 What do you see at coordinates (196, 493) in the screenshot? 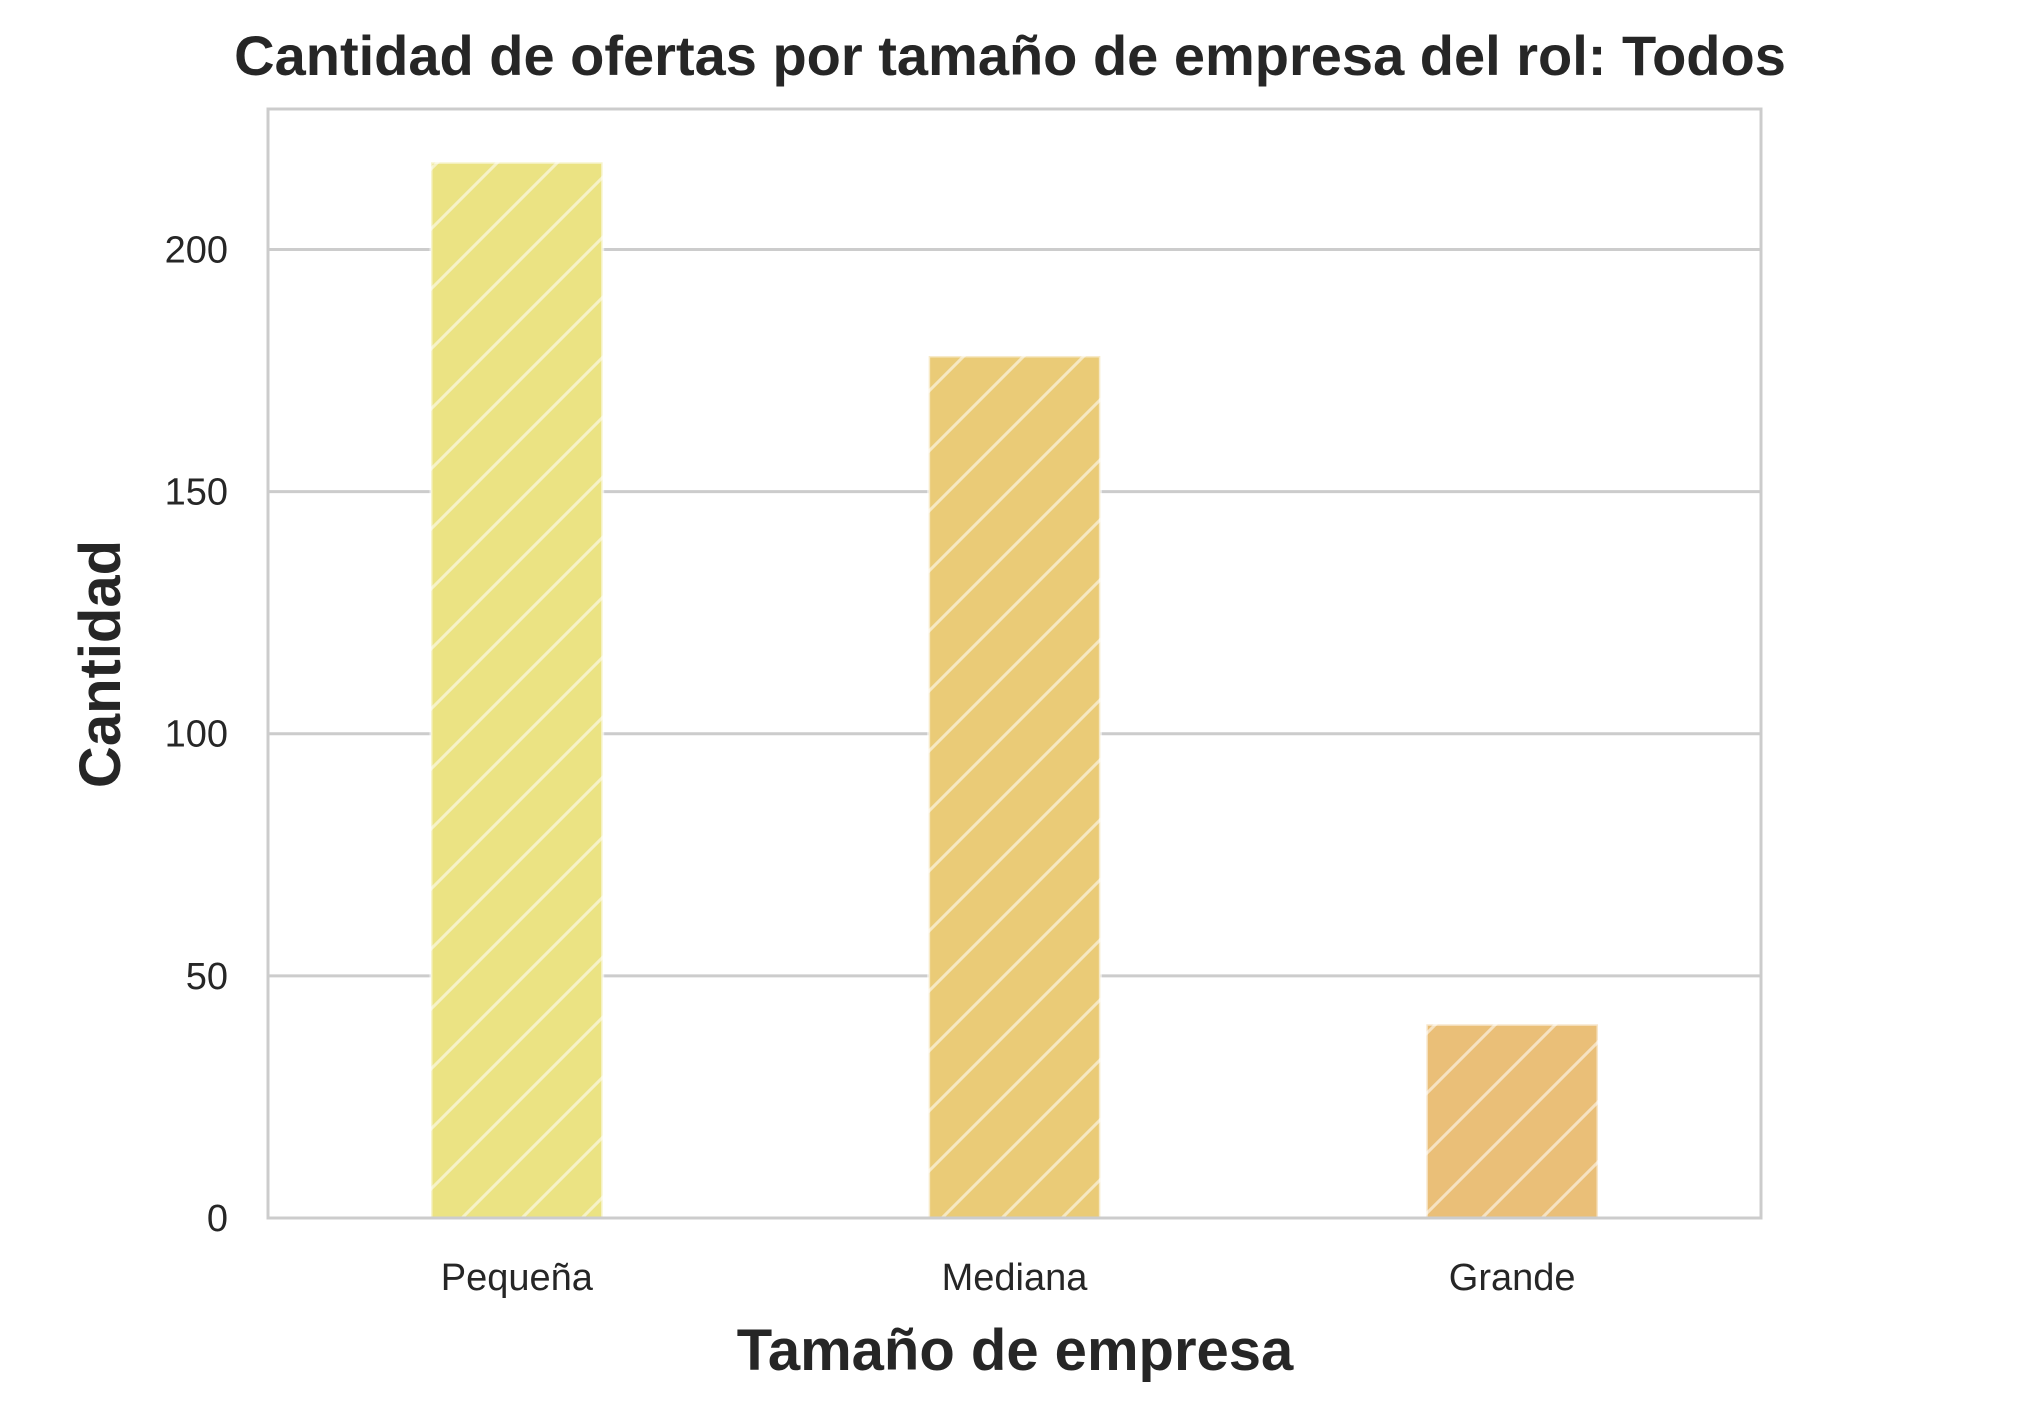
I see `y-tick-label: 150` at bounding box center [196, 493].